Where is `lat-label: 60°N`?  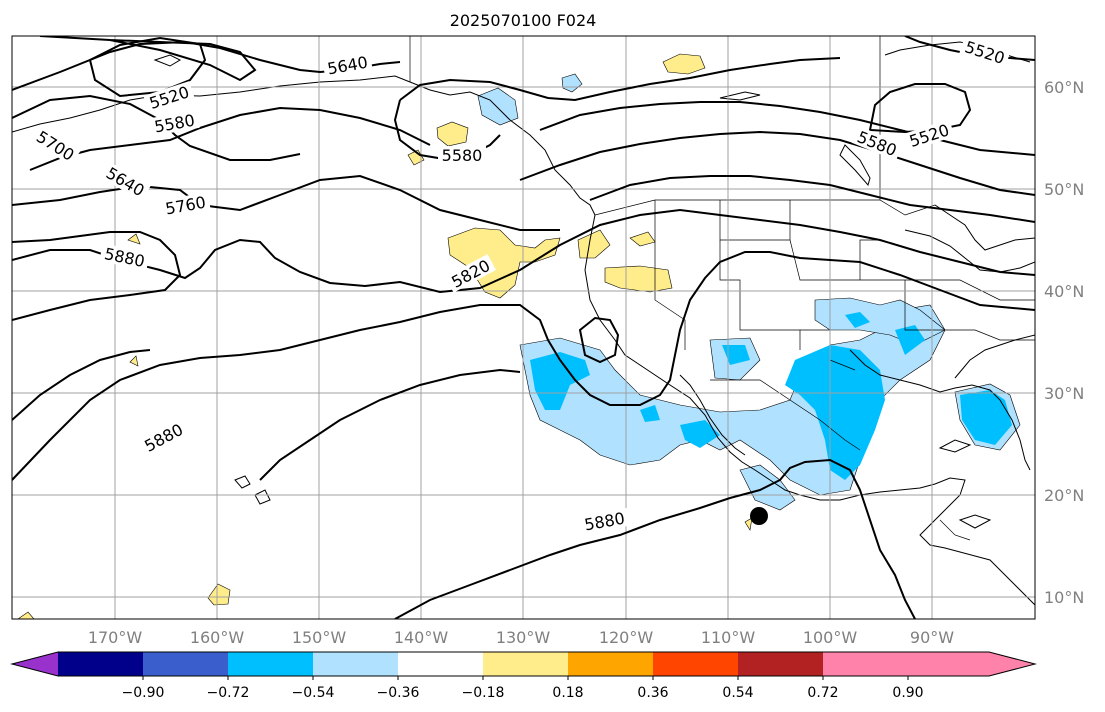
lat-label: 60°N is located at coordinates (1064, 87).